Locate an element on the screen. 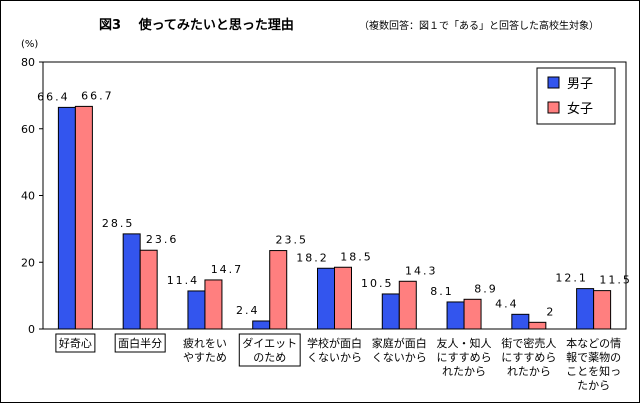 This screenshot has height=404, width=640. x-category-label: 好奇心 is located at coordinates (75, 343).